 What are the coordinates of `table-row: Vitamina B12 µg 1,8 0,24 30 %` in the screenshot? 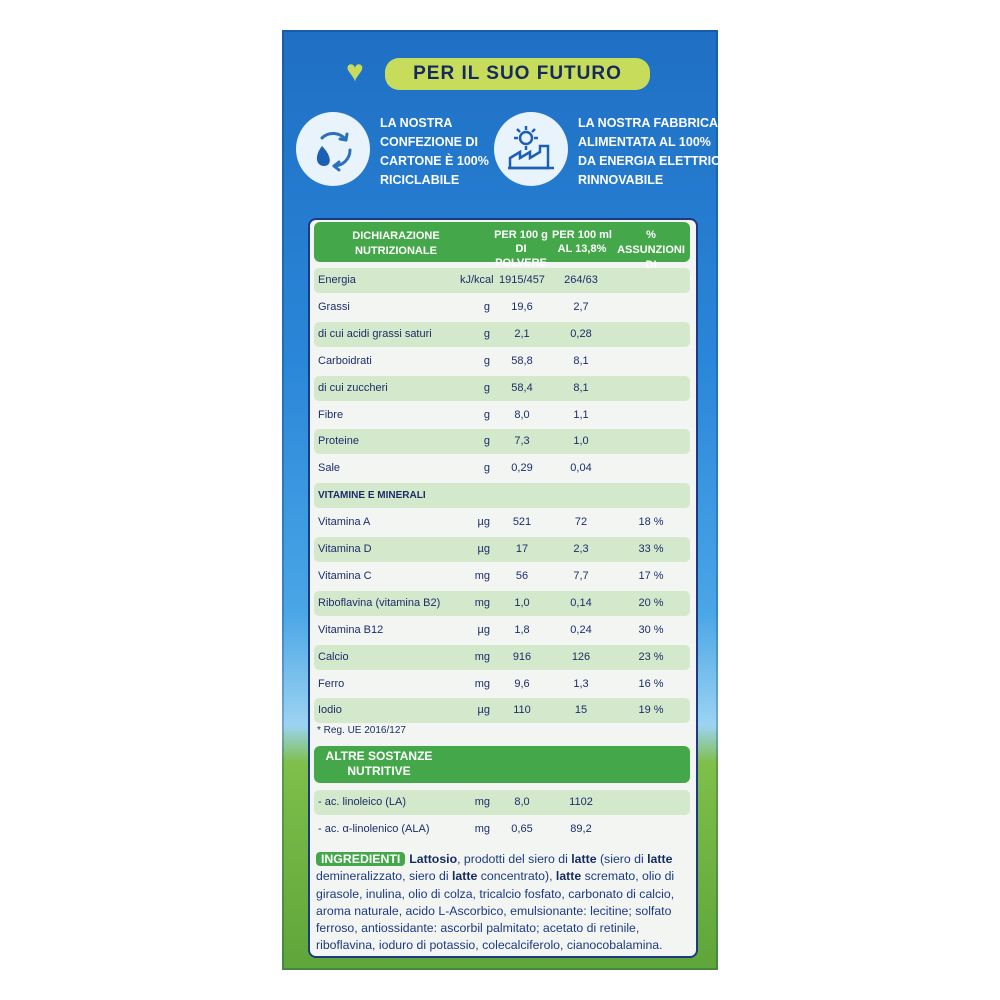 It's located at (502, 630).